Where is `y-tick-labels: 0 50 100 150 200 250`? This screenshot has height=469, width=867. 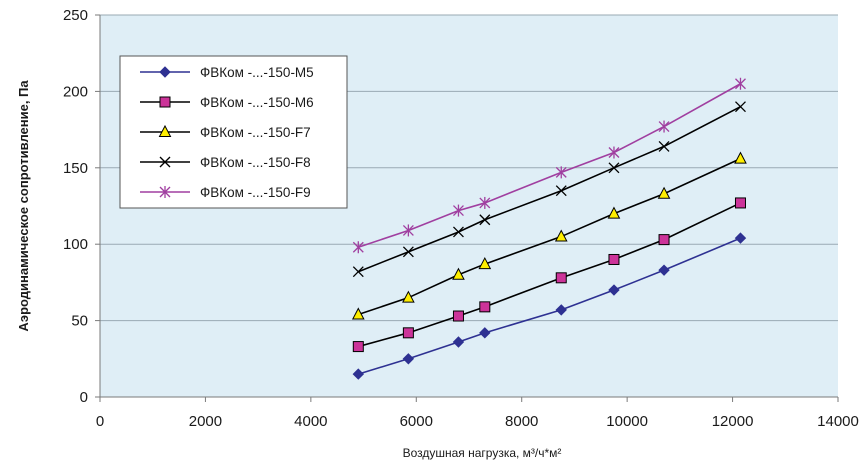
y-tick-labels: 0 50 100 150 200 250 is located at coordinates (75, 206).